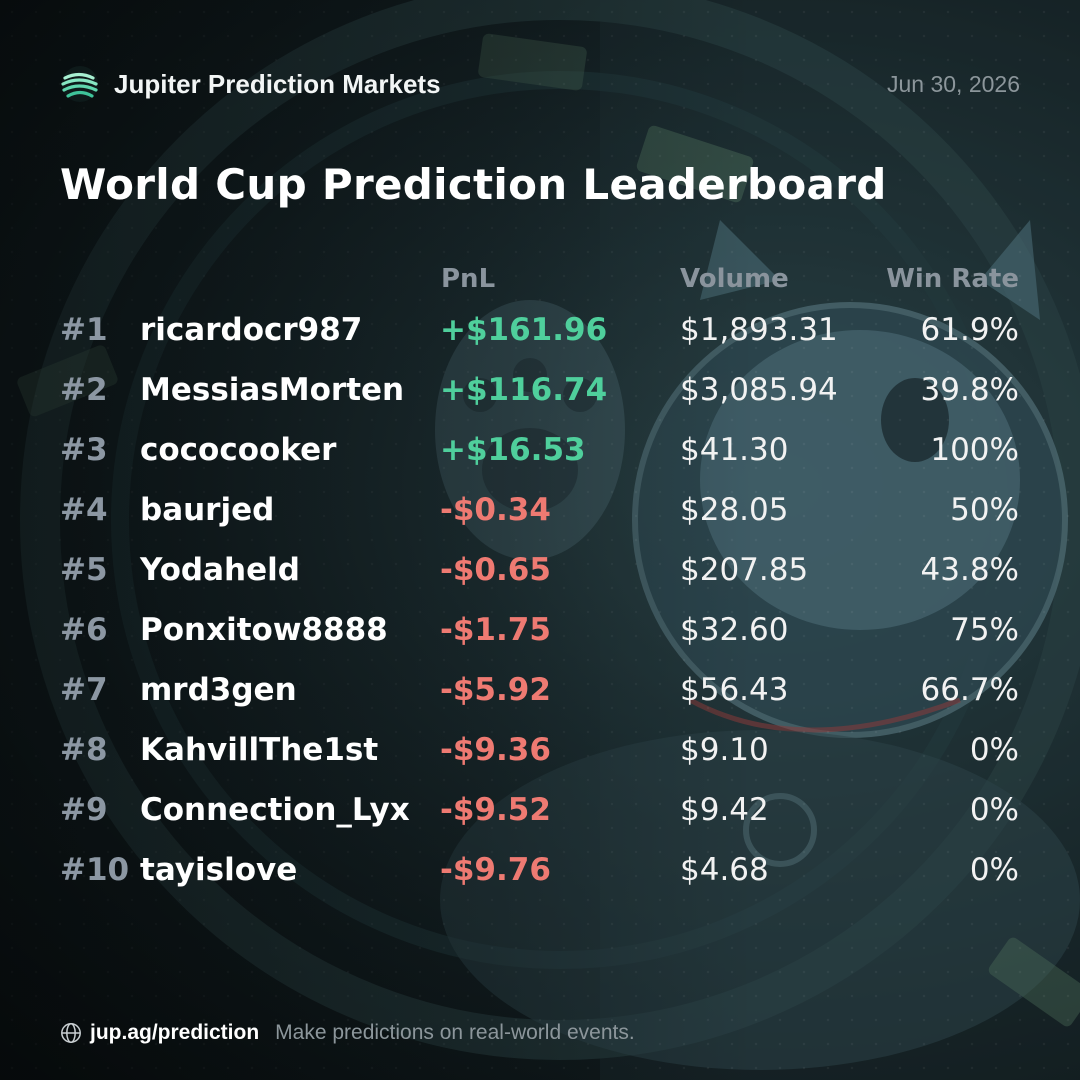  Describe the element at coordinates (969, 390) in the screenshot. I see `win-rate-value: 39.8%` at that location.